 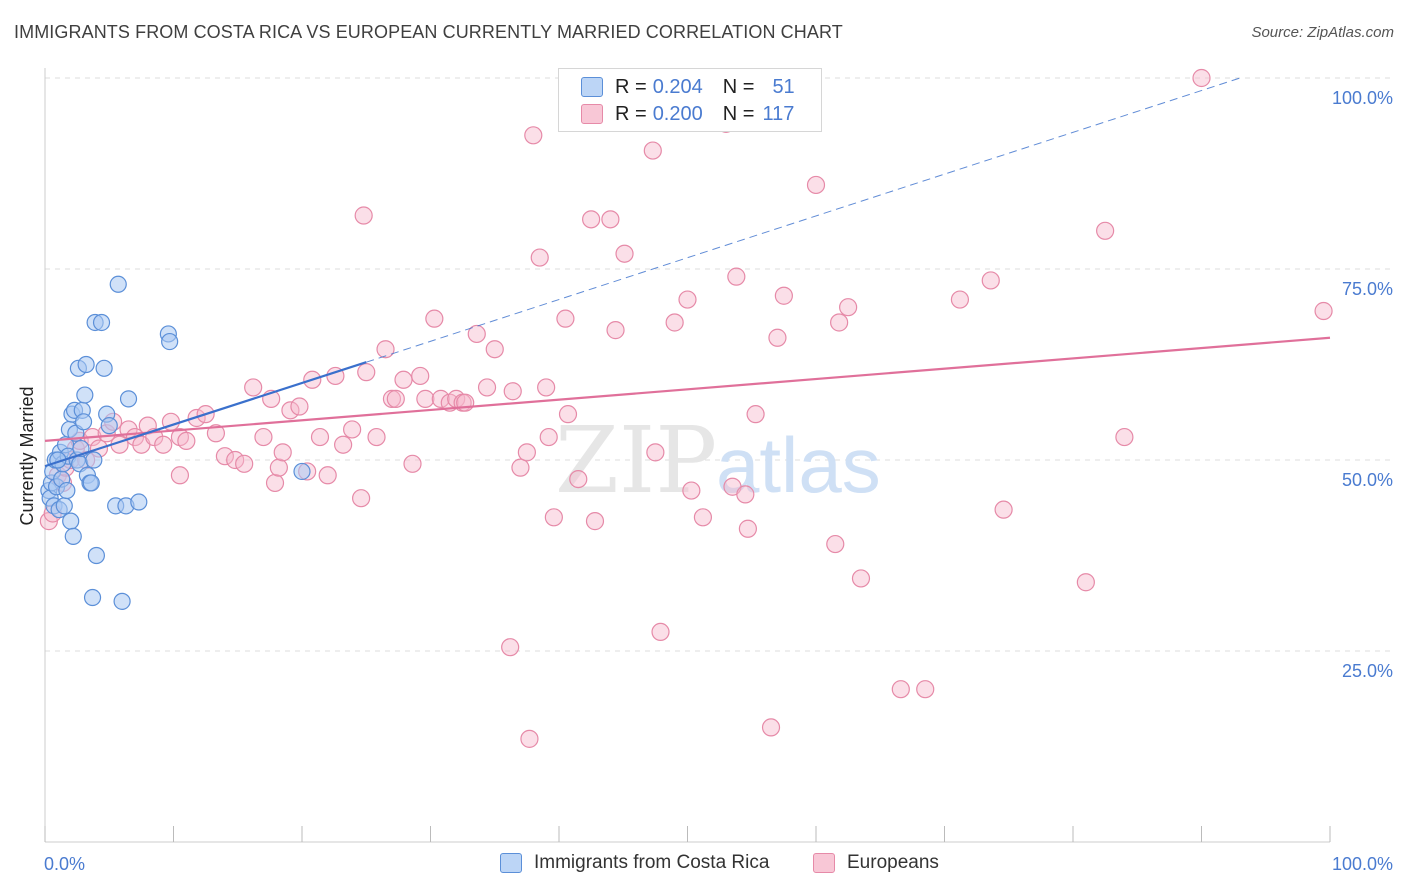 I want to click on legend-r-value: 0.200, so click(x=677, y=113).